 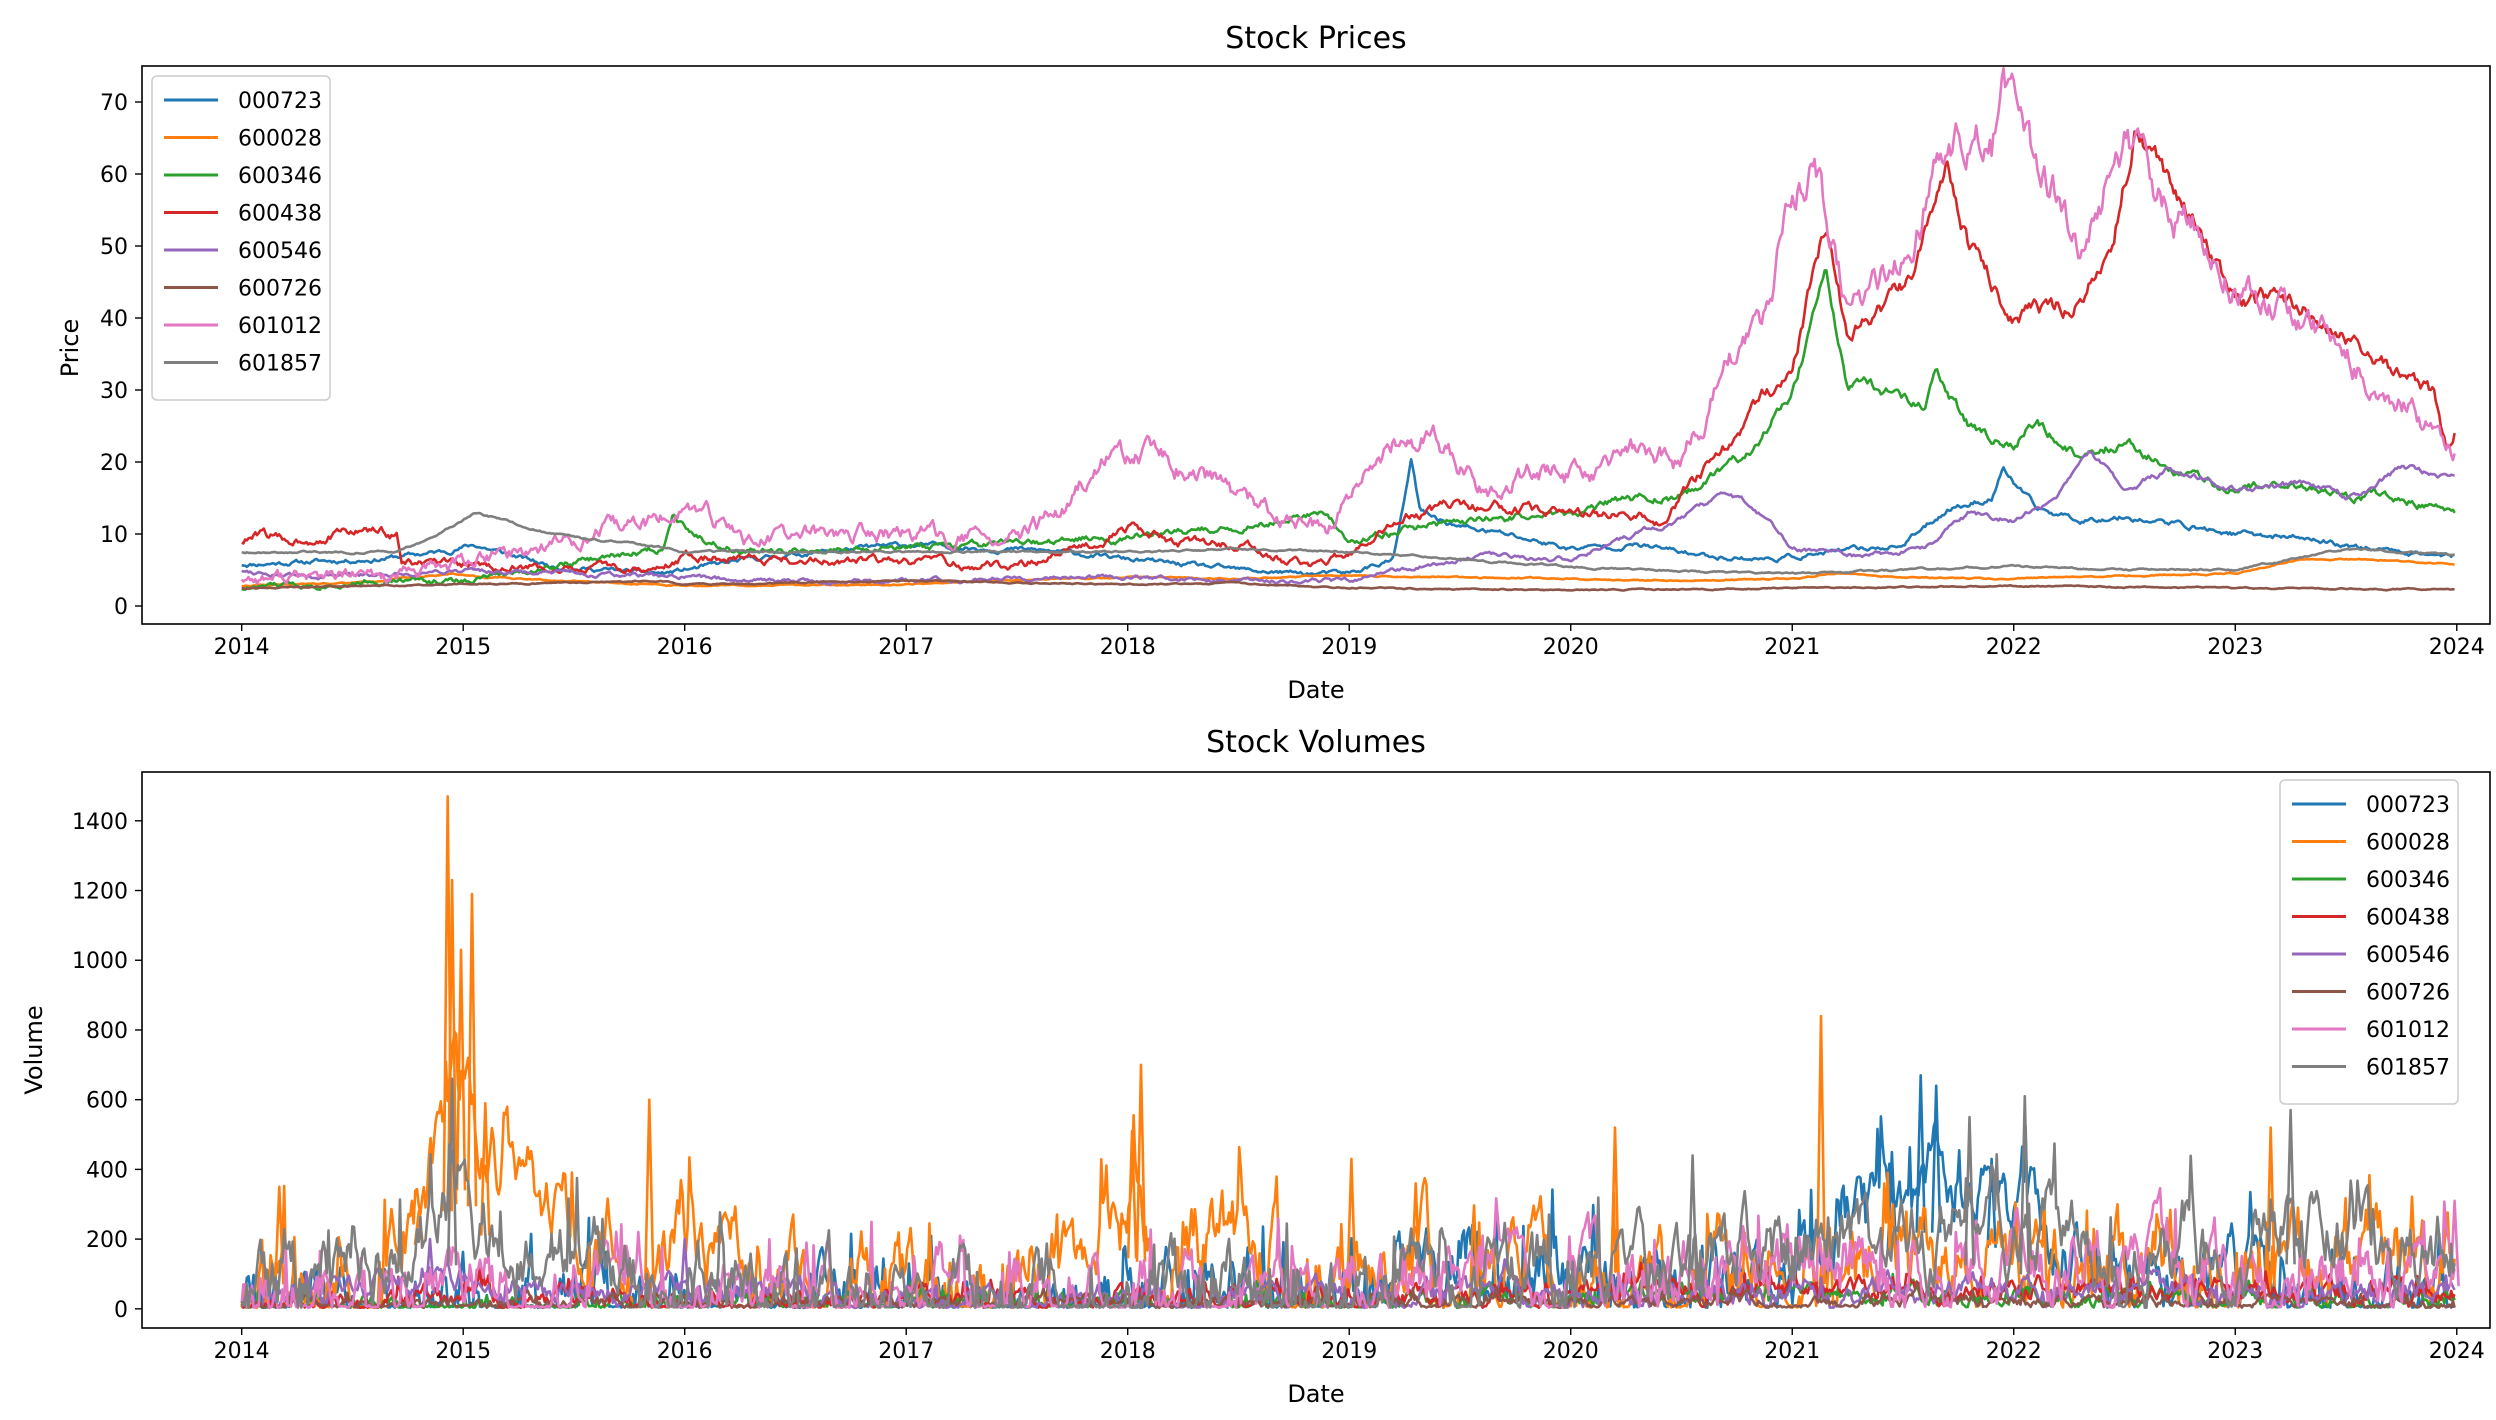 I want to click on y-tick-label: 1200, so click(x=100, y=892).